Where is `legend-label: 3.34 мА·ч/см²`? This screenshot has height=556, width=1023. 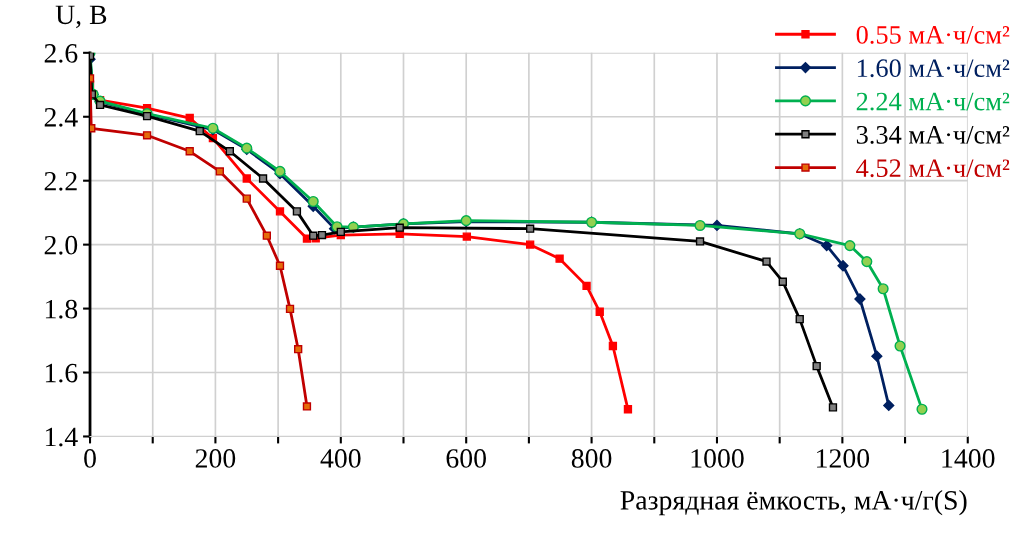
legend-label: 3.34 мА·ч/см² is located at coordinates (933, 134).